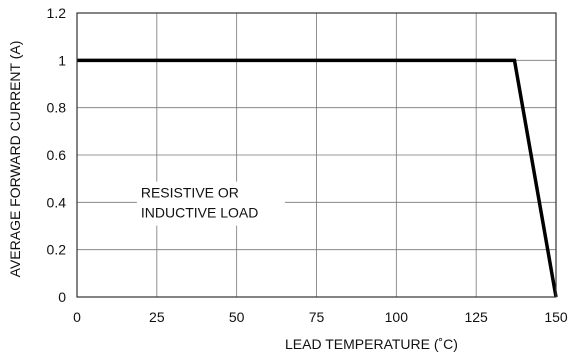 The image size is (569, 358). What do you see at coordinates (77, 317) in the screenshot?
I see `x-tick-label: 0` at bounding box center [77, 317].